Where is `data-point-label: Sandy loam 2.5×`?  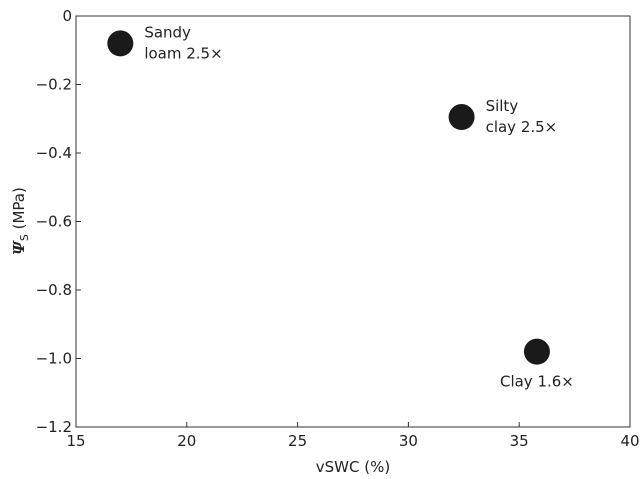 data-point-label: Sandy loam 2.5× is located at coordinates (183, 42).